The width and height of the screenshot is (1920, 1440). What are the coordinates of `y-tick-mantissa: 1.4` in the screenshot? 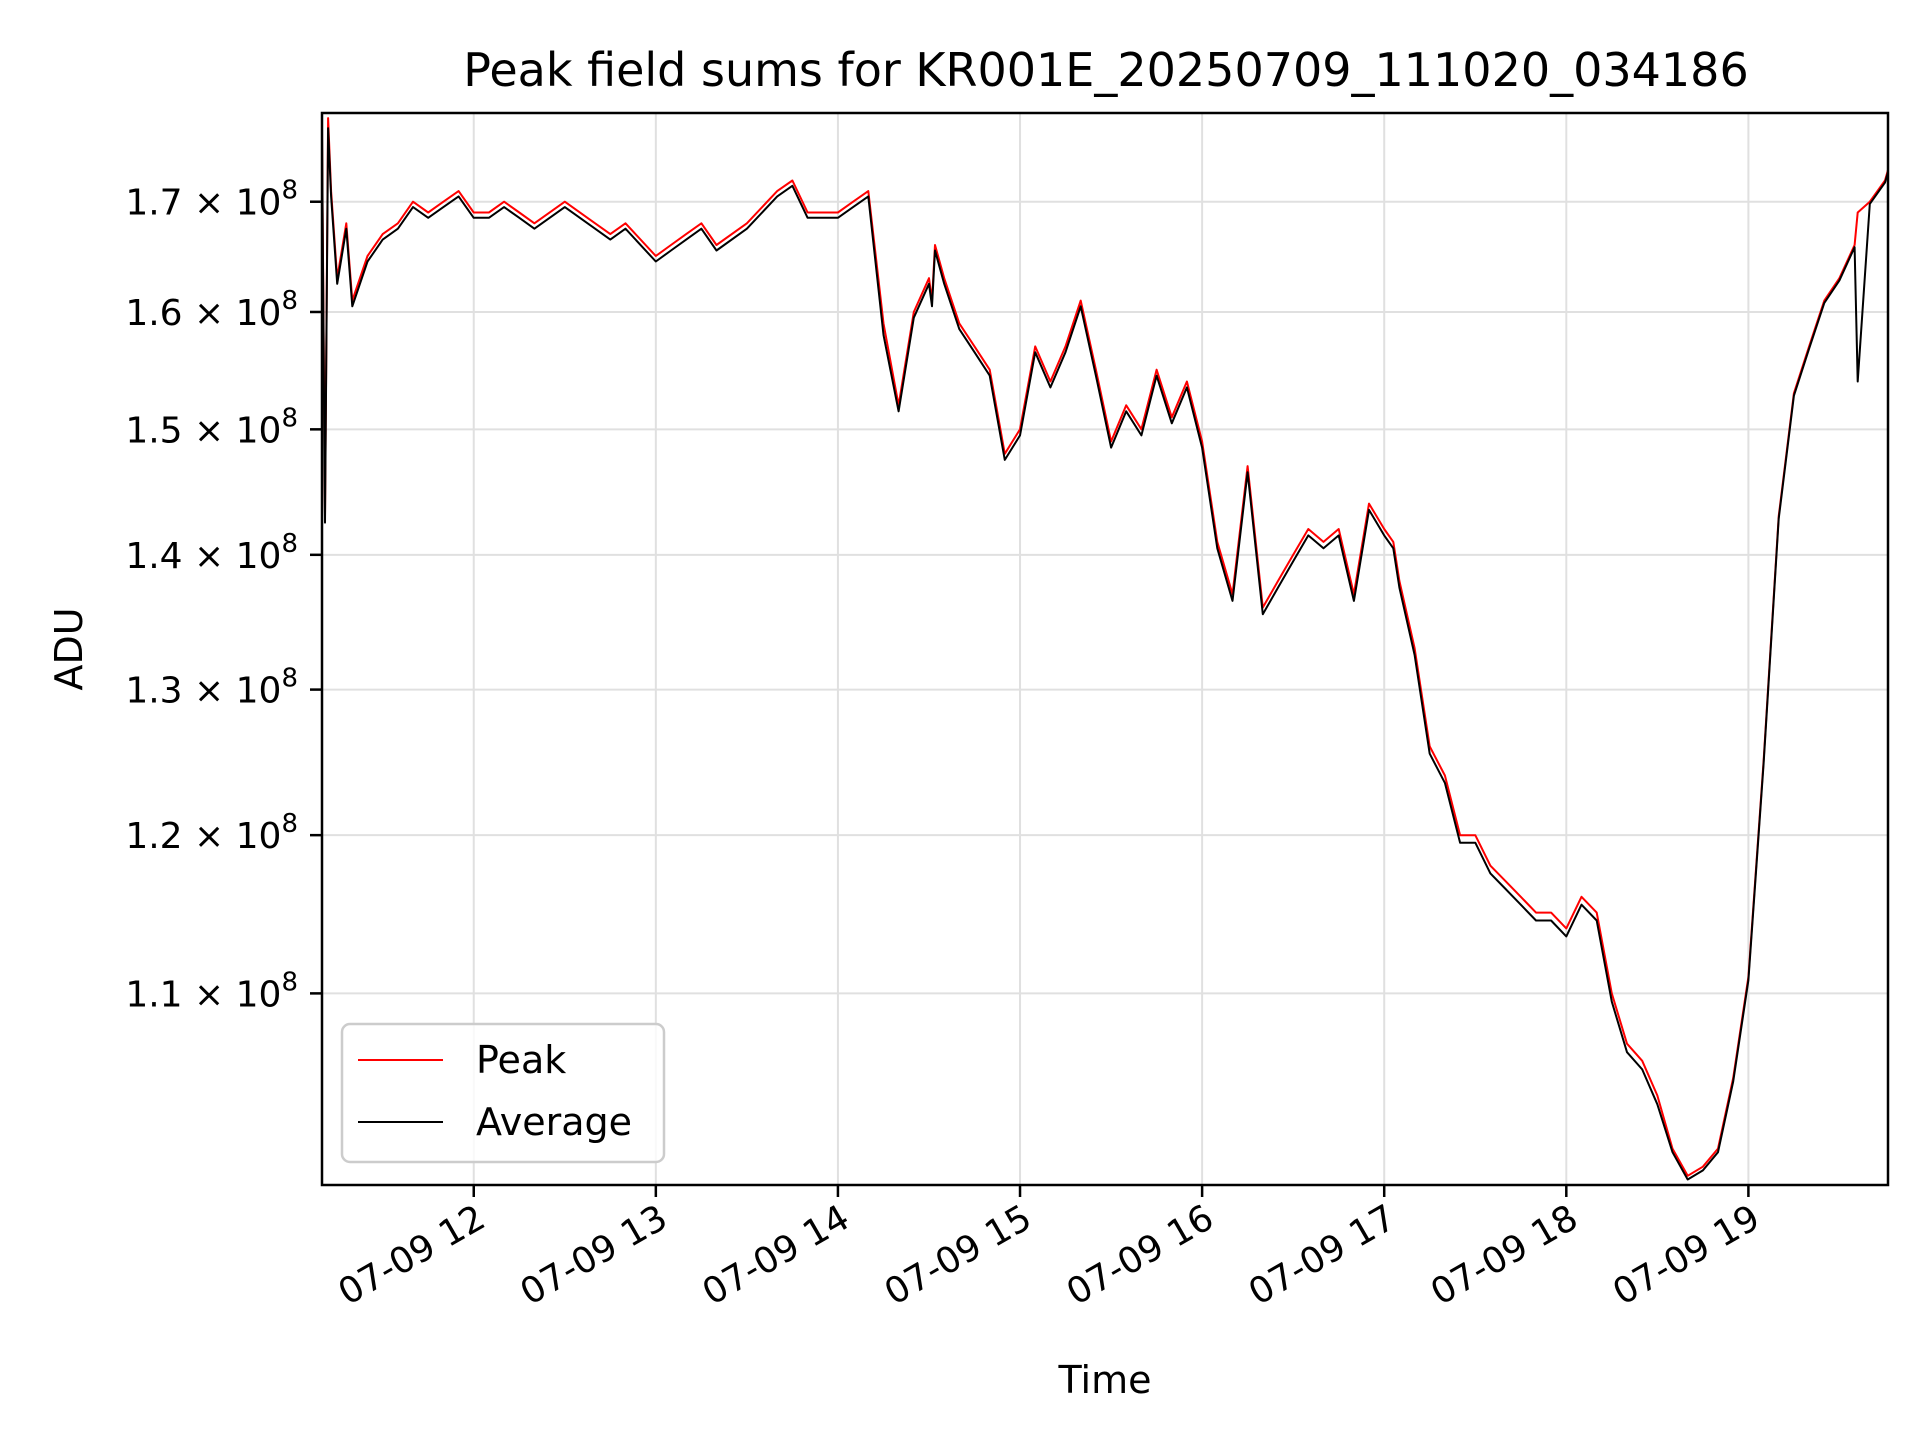 It's located at (153, 556).